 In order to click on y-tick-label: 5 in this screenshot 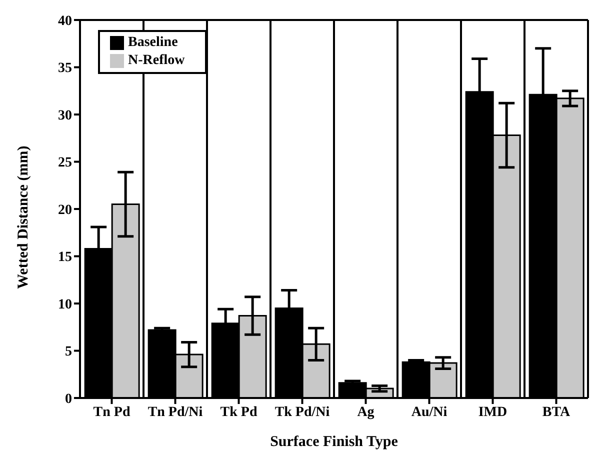, I will do `click(68, 352)`.